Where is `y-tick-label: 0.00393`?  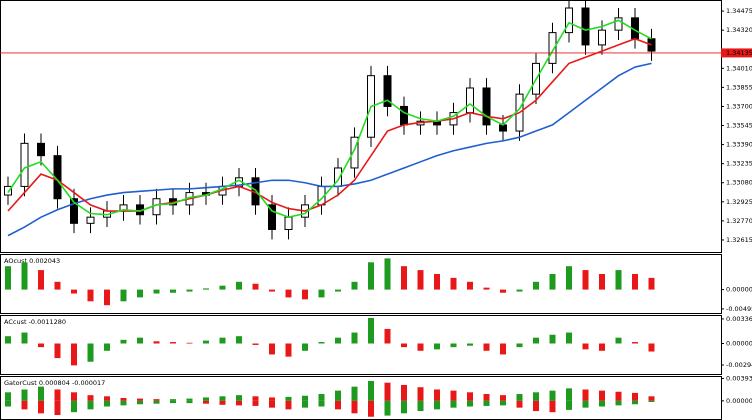 y-tick-label: 0.00393 is located at coordinates (739, 379).